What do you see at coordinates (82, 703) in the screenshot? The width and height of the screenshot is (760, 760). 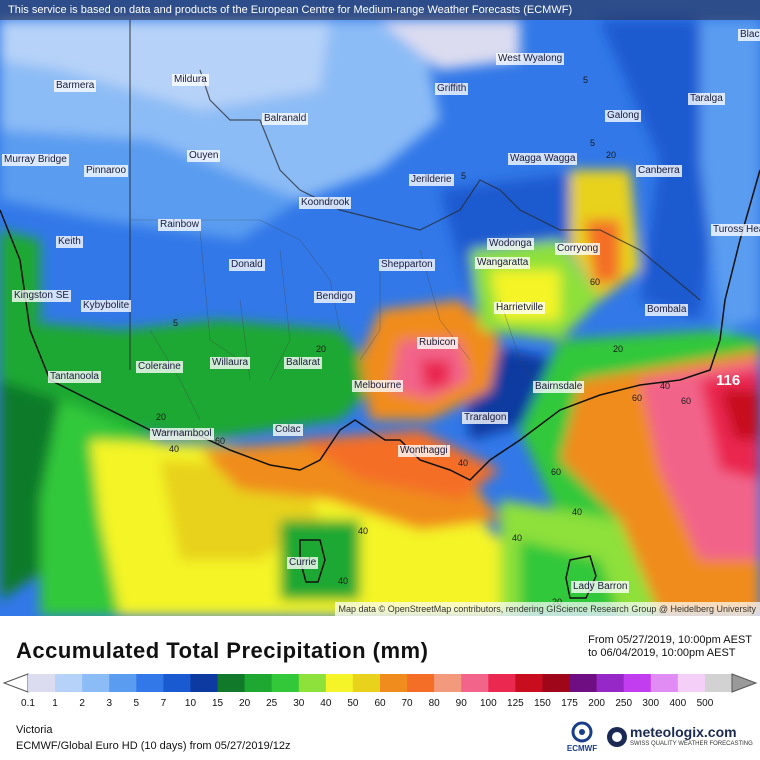 I see `color-scale-tick-label: 2` at bounding box center [82, 703].